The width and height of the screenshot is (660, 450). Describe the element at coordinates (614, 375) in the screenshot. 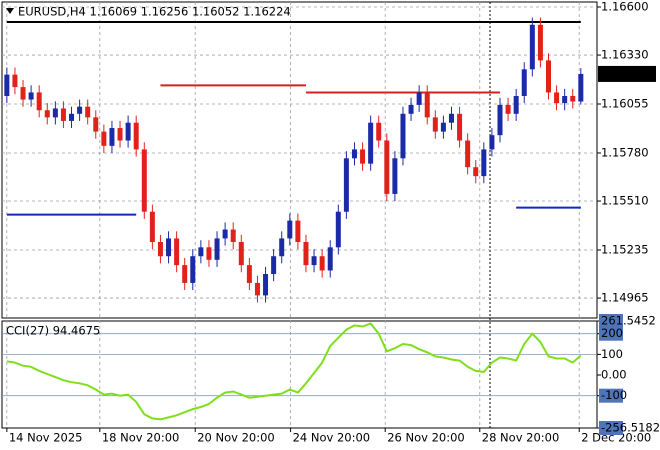

I see `y-tick-label: 0.00` at that location.